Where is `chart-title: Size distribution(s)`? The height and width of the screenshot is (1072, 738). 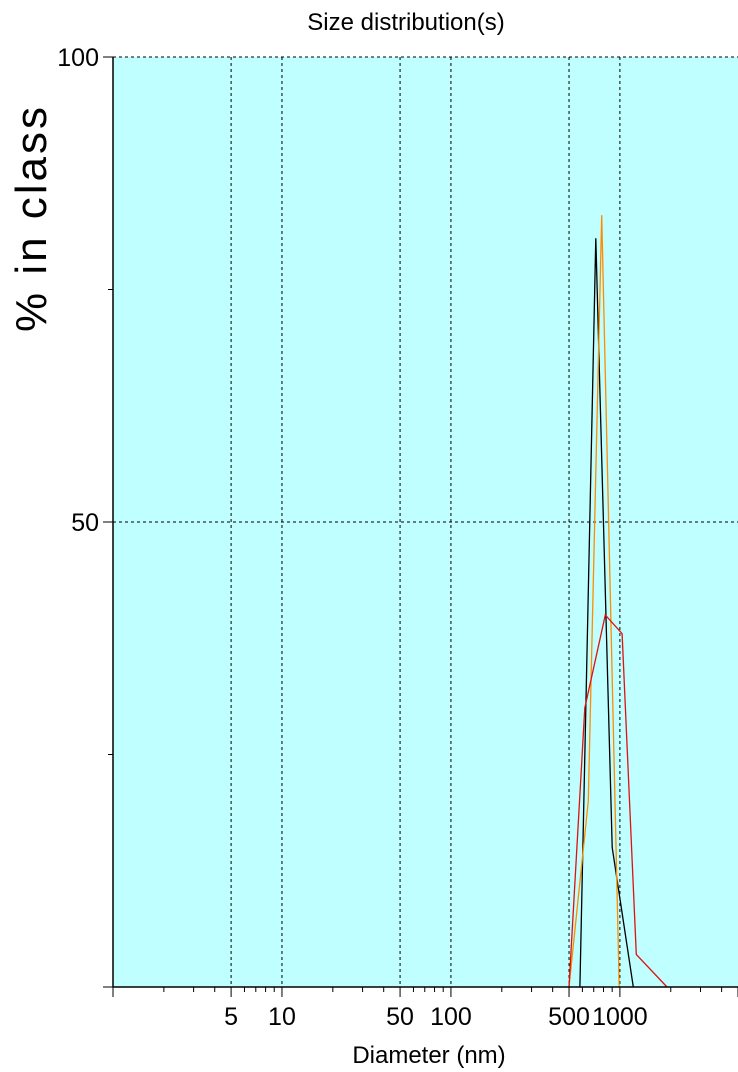 chart-title: Size distribution(s) is located at coordinates (405, 22).